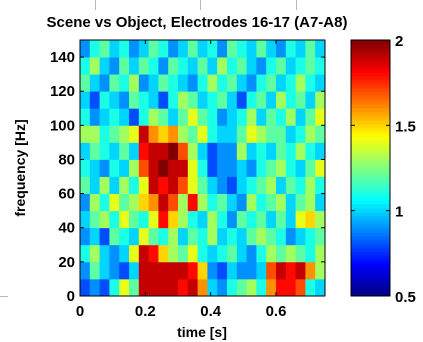  What do you see at coordinates (405, 297) in the screenshot?
I see `colorbar-tick-label: 0.5` at bounding box center [405, 297].